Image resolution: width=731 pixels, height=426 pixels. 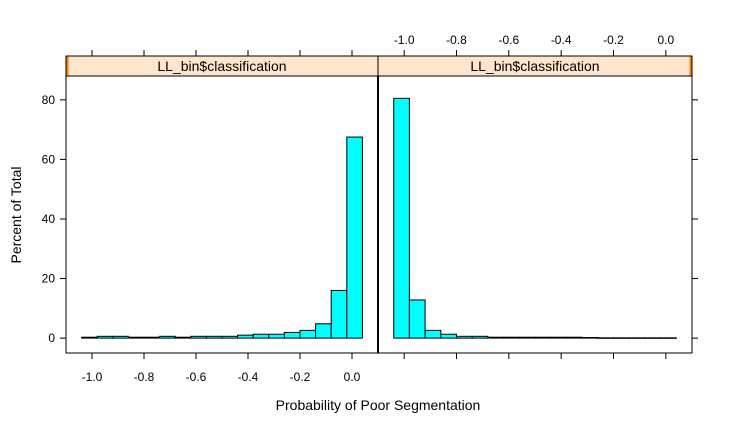 What do you see at coordinates (352, 377) in the screenshot?
I see `x-tick-label-bottom: 0.0` at bounding box center [352, 377].